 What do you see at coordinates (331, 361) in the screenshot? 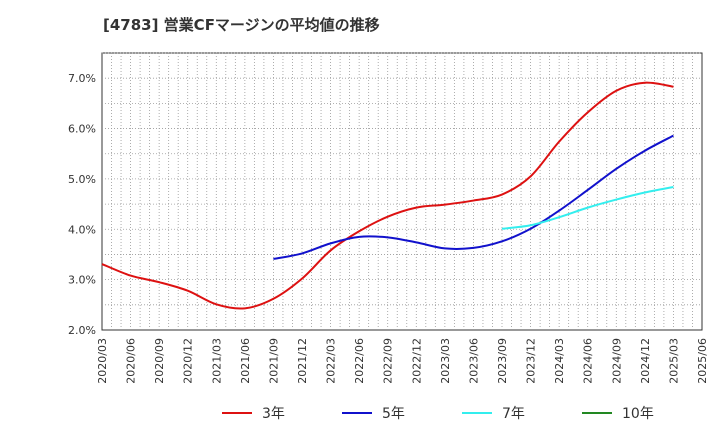
I see `x-tick-label: 2022/03` at bounding box center [331, 361].